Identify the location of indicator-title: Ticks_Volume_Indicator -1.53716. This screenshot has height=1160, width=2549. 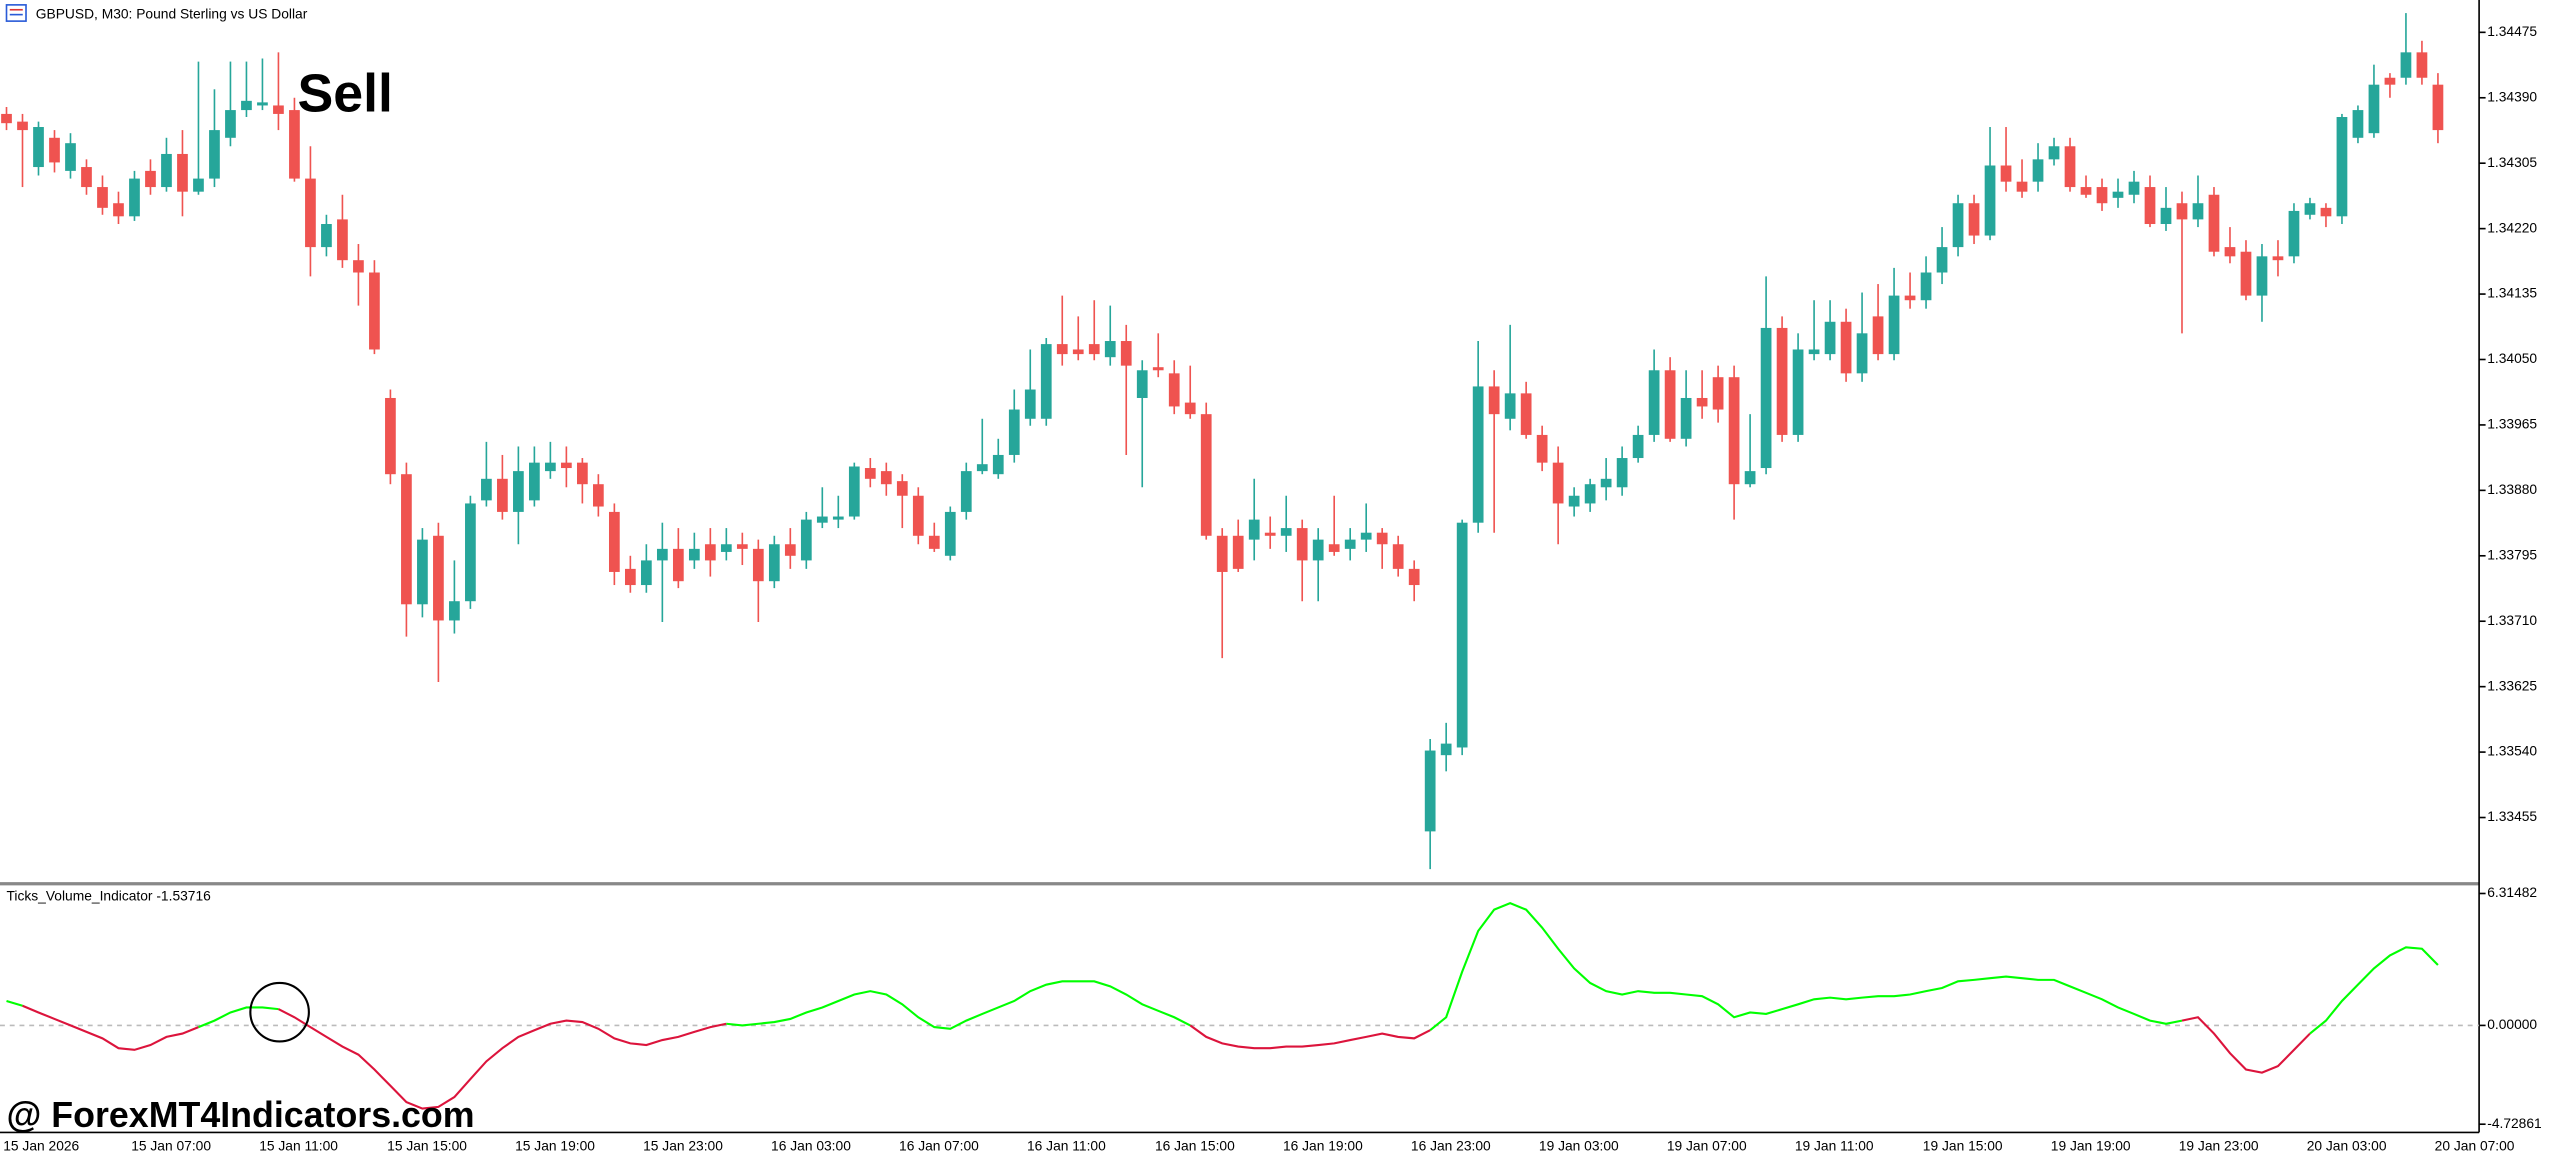
(109, 895).